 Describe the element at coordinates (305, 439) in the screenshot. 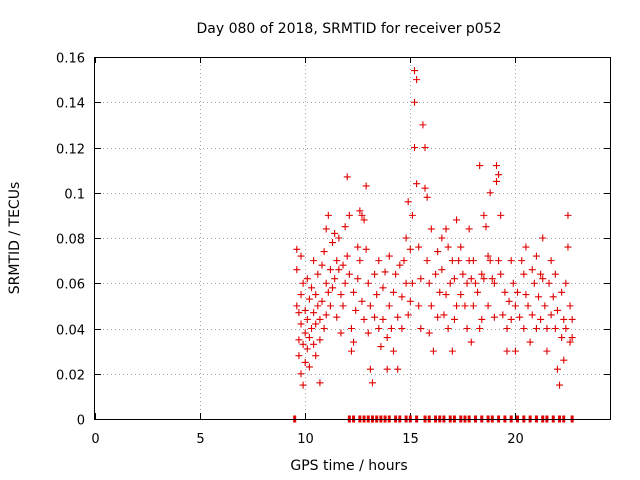

I see `x-tick-label: 10` at that location.